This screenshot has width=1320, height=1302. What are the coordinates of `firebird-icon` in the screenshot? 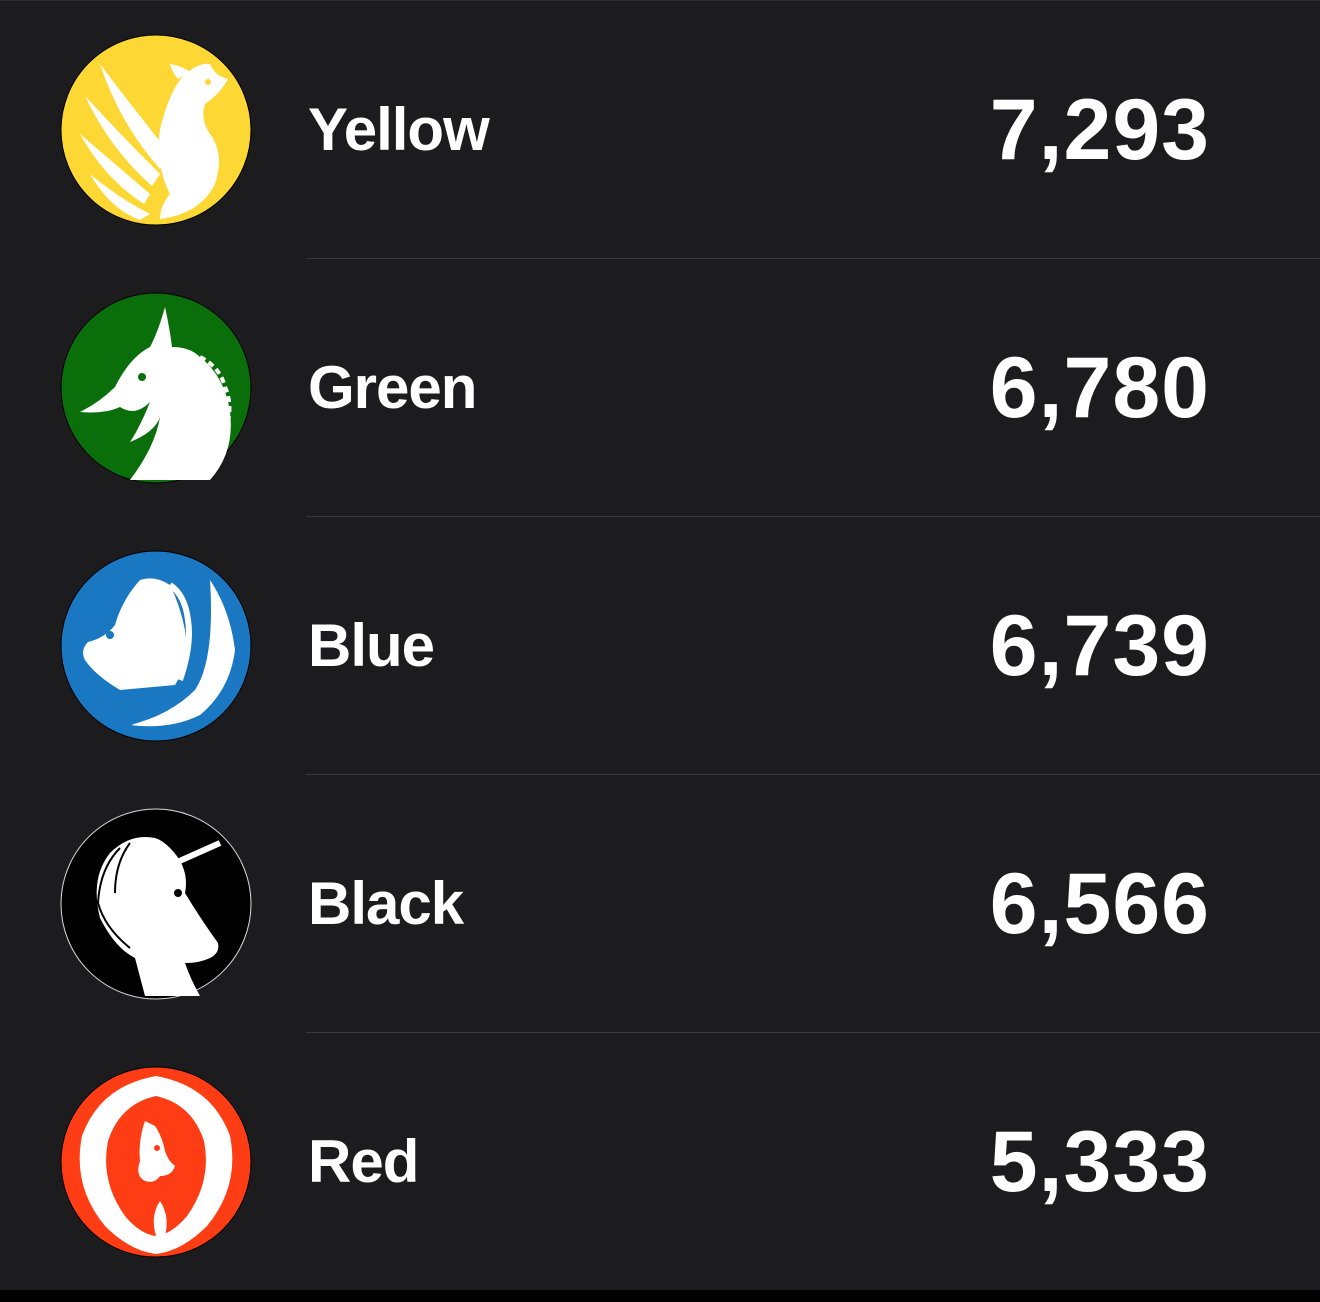 It's located at (156, 1162).